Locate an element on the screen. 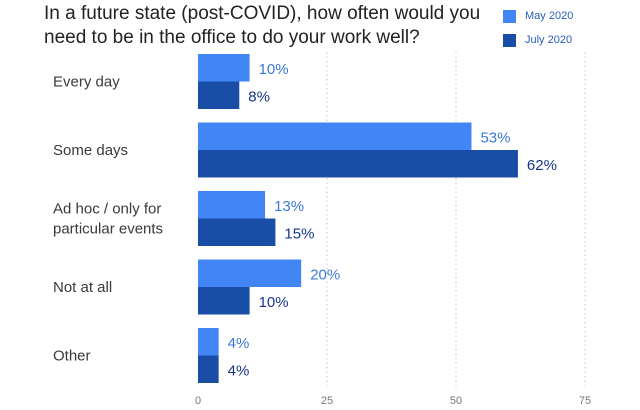 This screenshot has width=640, height=410. x-tick-label: 50 is located at coordinates (456, 401).